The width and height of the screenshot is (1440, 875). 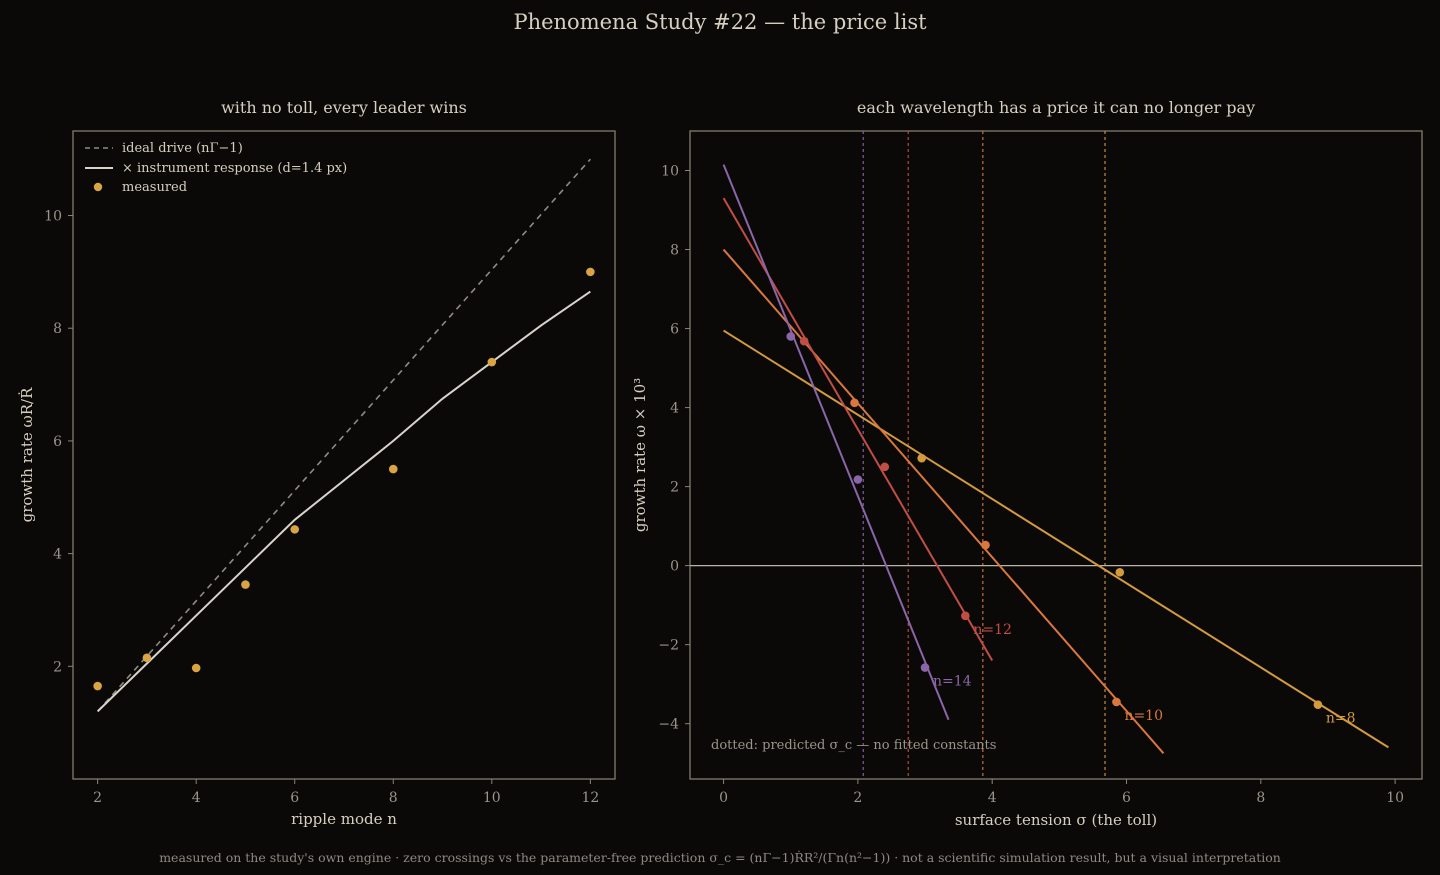 I want to click on left-x-ticks: 2 4 6 8 10 12, so click(x=346, y=792).